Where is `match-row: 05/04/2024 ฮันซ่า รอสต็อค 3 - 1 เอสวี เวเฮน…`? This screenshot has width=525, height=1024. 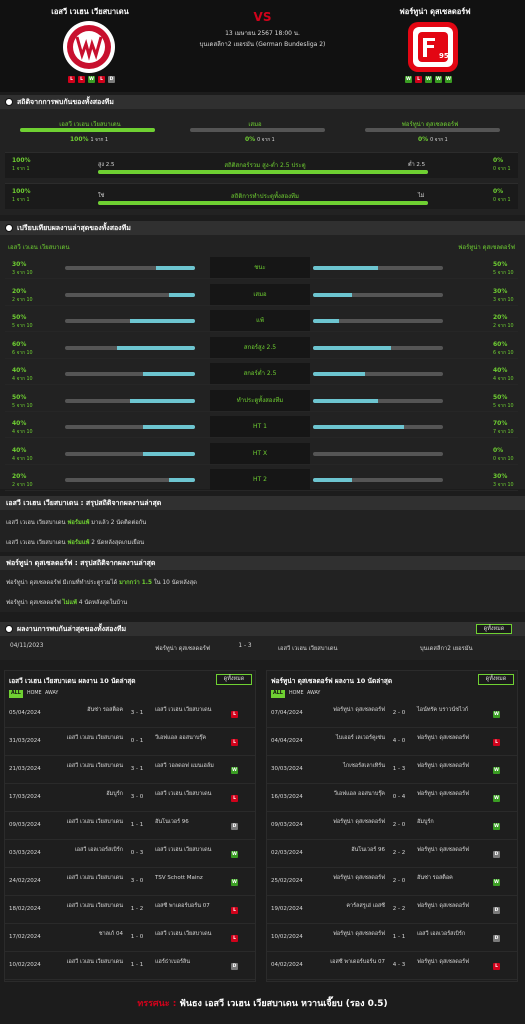
match-row: 05/04/2024 ฮันซ่า รอสต็อค 3 - 1 เอสวี เวเฮน… is located at coordinates (130, 714).